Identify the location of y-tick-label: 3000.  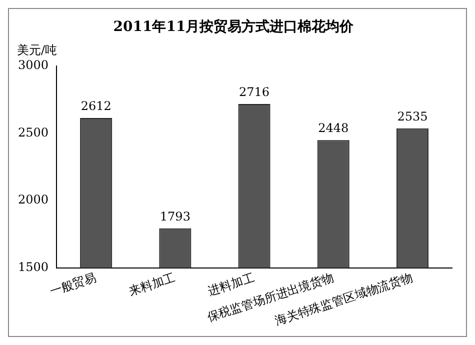
(33, 65).